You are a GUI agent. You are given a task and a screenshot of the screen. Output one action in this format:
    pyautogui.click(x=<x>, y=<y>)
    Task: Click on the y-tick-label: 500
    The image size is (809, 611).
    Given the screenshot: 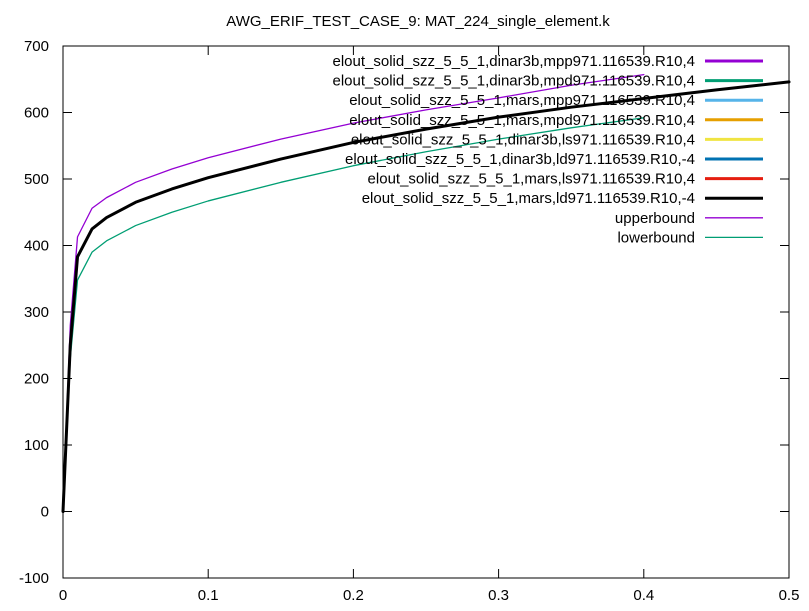 What is the action you would take?
    pyautogui.click(x=36, y=179)
    